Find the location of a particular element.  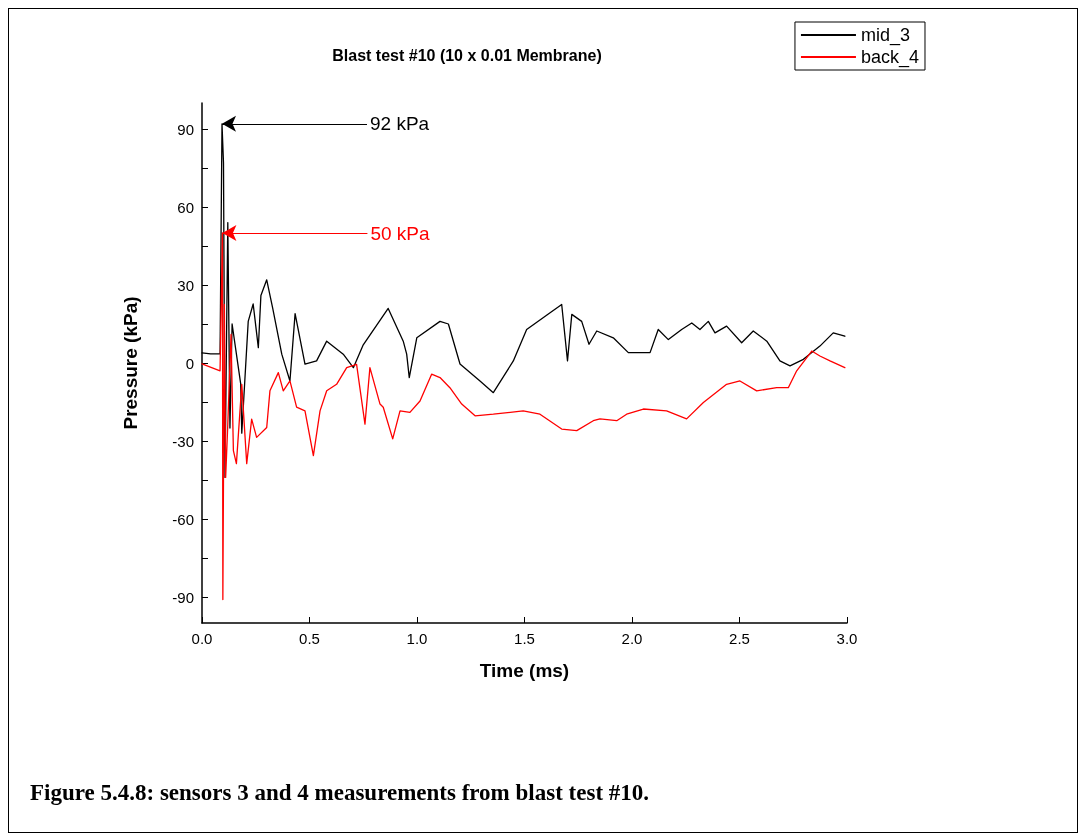

x-axis-title: Time (ms) is located at coordinates (524, 670).